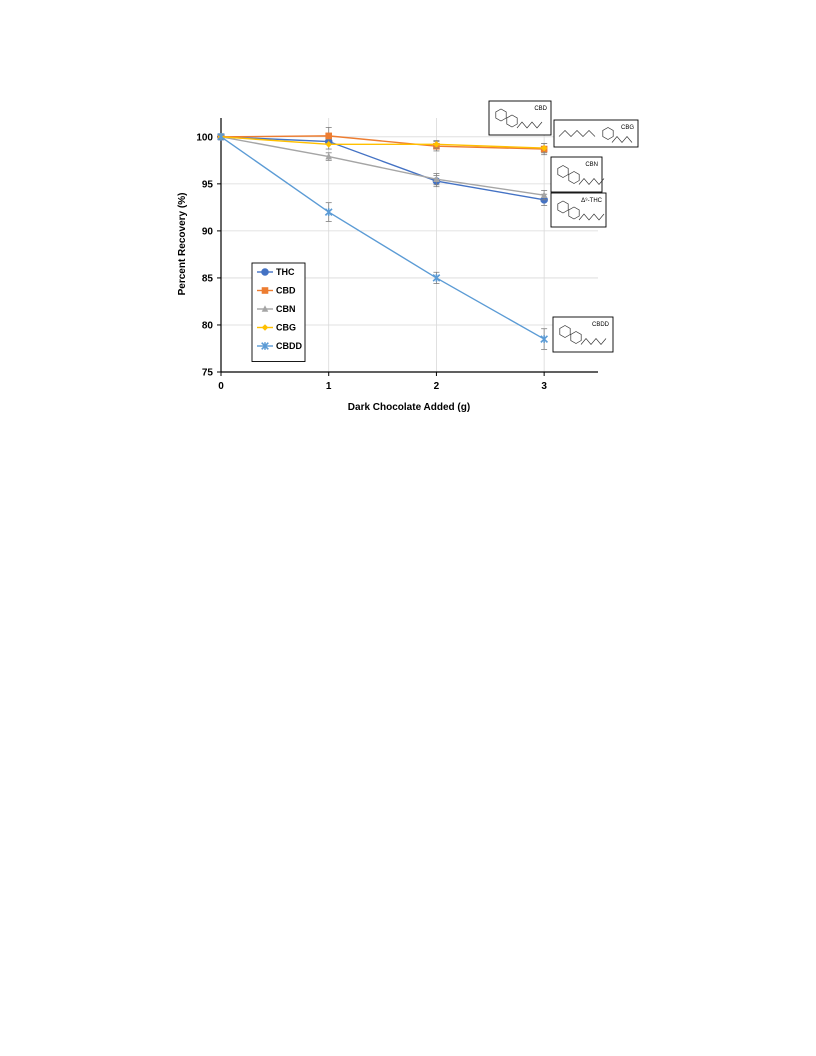 Image resolution: width=816 pixels, height=1056 pixels. Describe the element at coordinates (208, 373) in the screenshot. I see `y-tick-label: 75` at that location.